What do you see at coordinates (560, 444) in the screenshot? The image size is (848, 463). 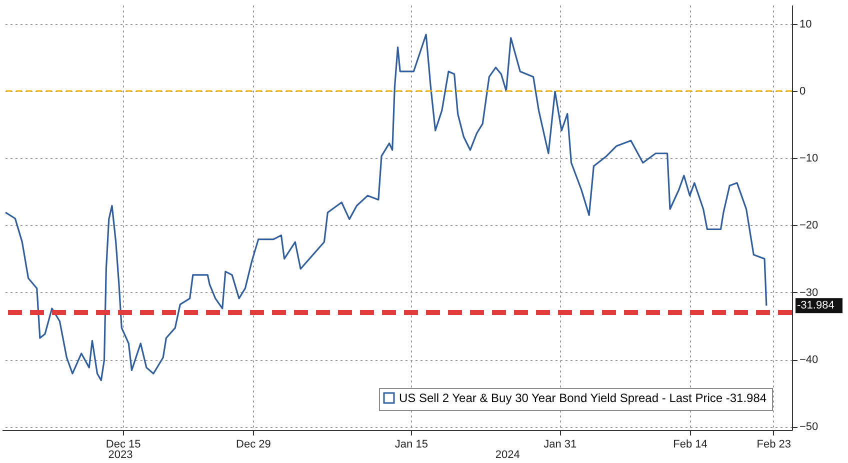 I see `x-tick-label: Jan 31` at bounding box center [560, 444].